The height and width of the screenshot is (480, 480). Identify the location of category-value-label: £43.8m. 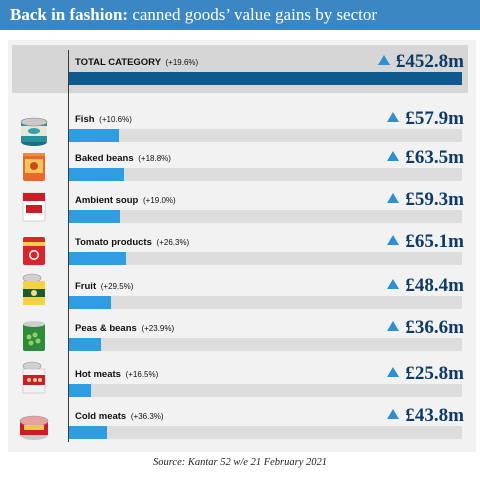
(434, 415).